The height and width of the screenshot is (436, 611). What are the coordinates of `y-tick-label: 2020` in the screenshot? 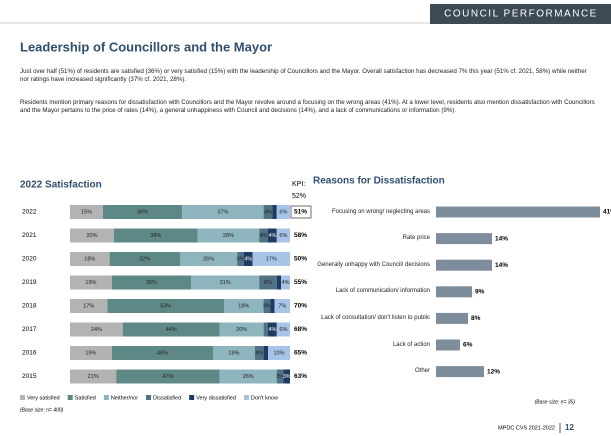 It's located at (29, 259).